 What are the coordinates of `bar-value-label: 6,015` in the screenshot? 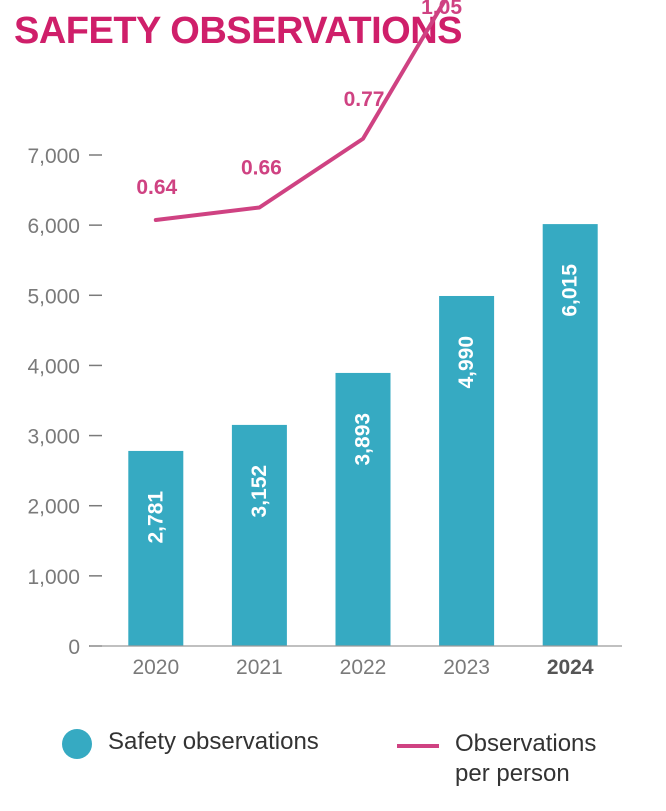 It's located at (570, 290).